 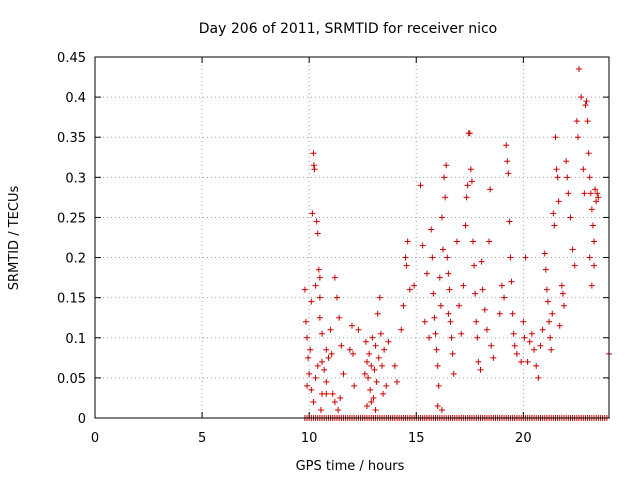 I want to click on y-tick-label: 0.2, so click(x=75, y=259).